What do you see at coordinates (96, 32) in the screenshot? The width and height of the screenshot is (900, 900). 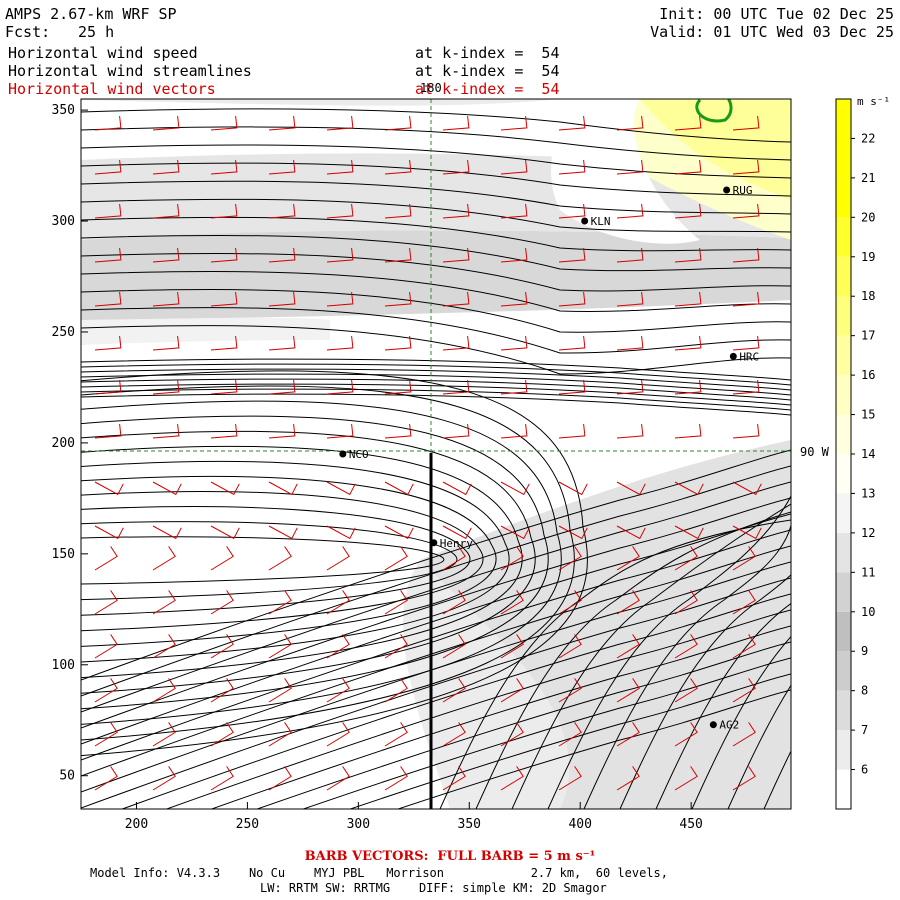 I see `forecast-hour: 25 h` at bounding box center [96, 32].